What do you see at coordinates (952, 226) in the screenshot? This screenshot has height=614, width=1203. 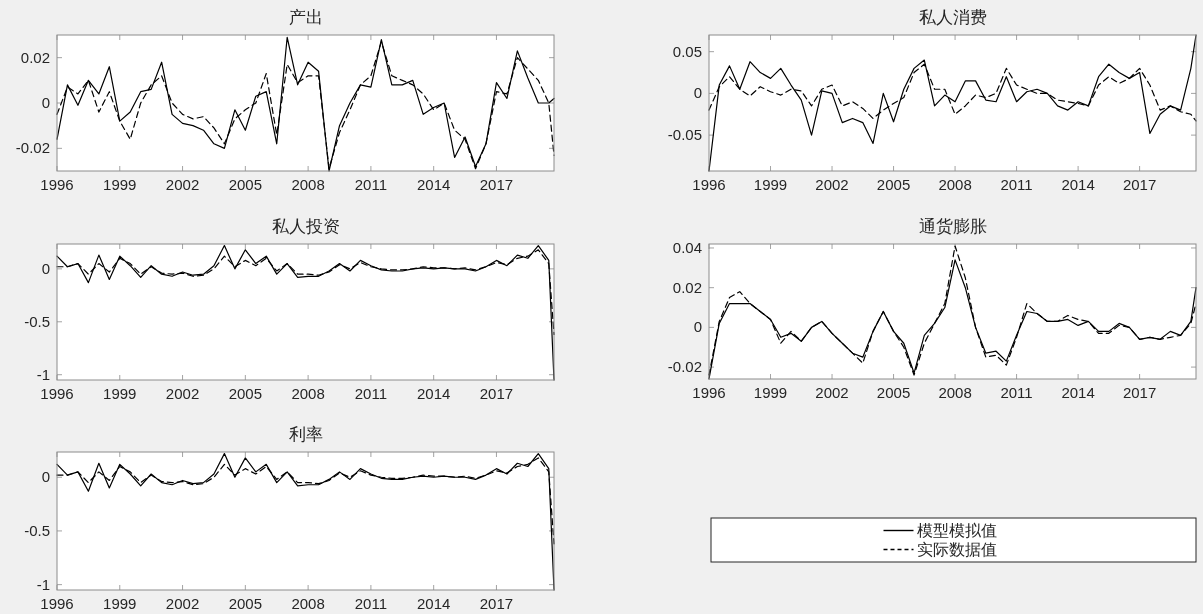 I see `chart-title: 通货膨胀` at bounding box center [952, 226].